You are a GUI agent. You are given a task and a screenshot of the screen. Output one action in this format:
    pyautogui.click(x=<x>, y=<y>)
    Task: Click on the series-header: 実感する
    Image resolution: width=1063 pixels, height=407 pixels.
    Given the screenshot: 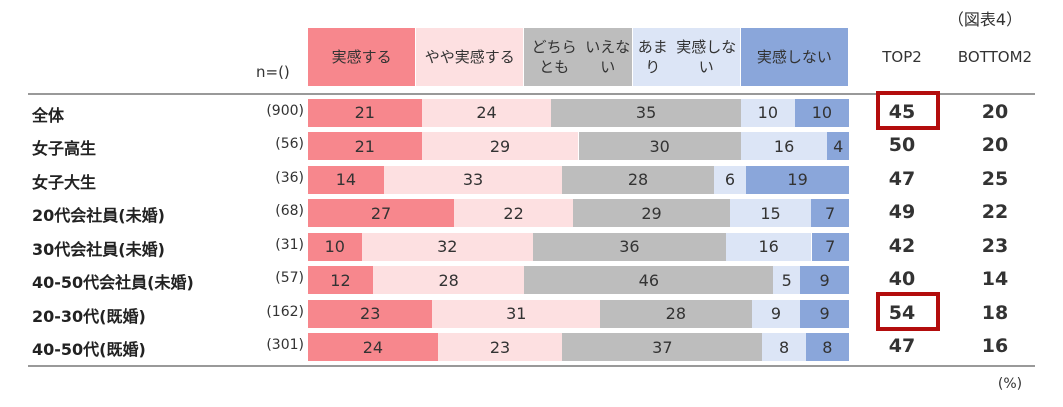 What is the action you would take?
    pyautogui.click(x=361, y=57)
    